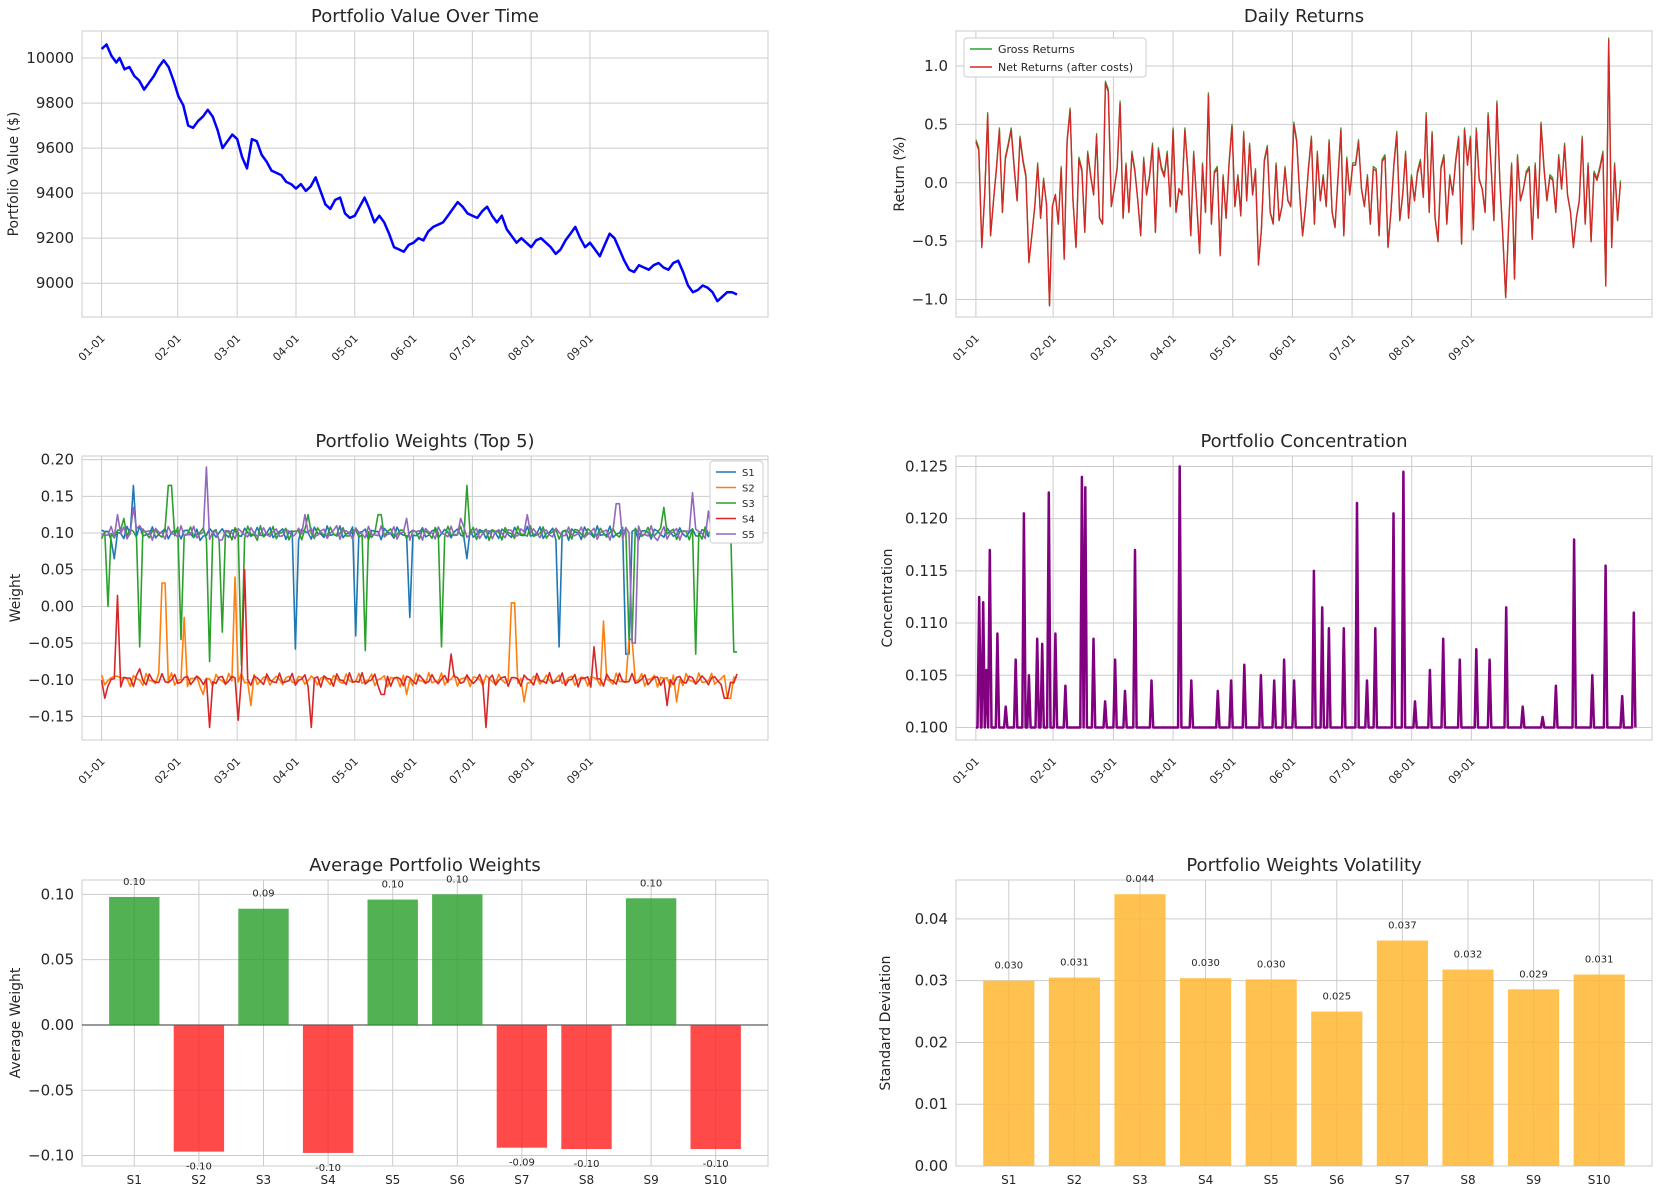 The image size is (1662, 1198). What do you see at coordinates (16, 1022) in the screenshot?
I see `y-axis-label: Average Weight` at bounding box center [16, 1022].